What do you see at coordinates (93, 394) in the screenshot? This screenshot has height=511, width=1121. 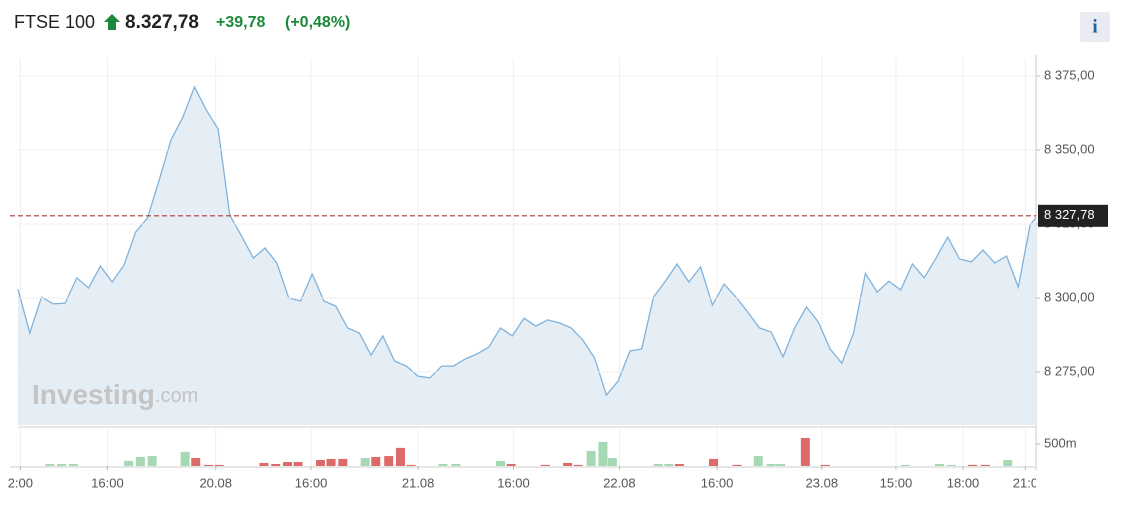 I see `watermark-brand: Investing` at bounding box center [93, 394].